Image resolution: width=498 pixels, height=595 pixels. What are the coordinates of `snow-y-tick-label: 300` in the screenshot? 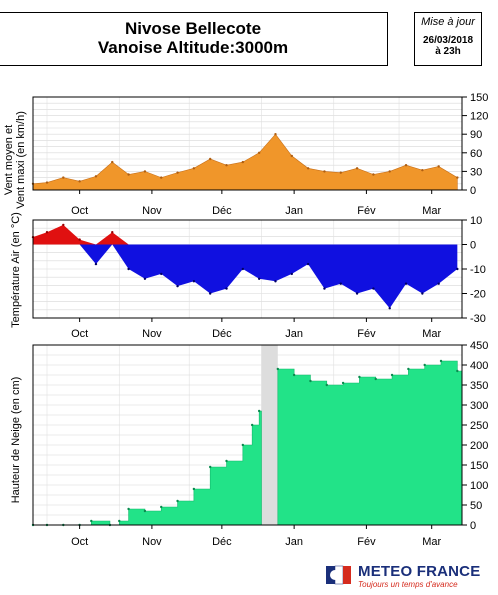 It's located at (479, 406).